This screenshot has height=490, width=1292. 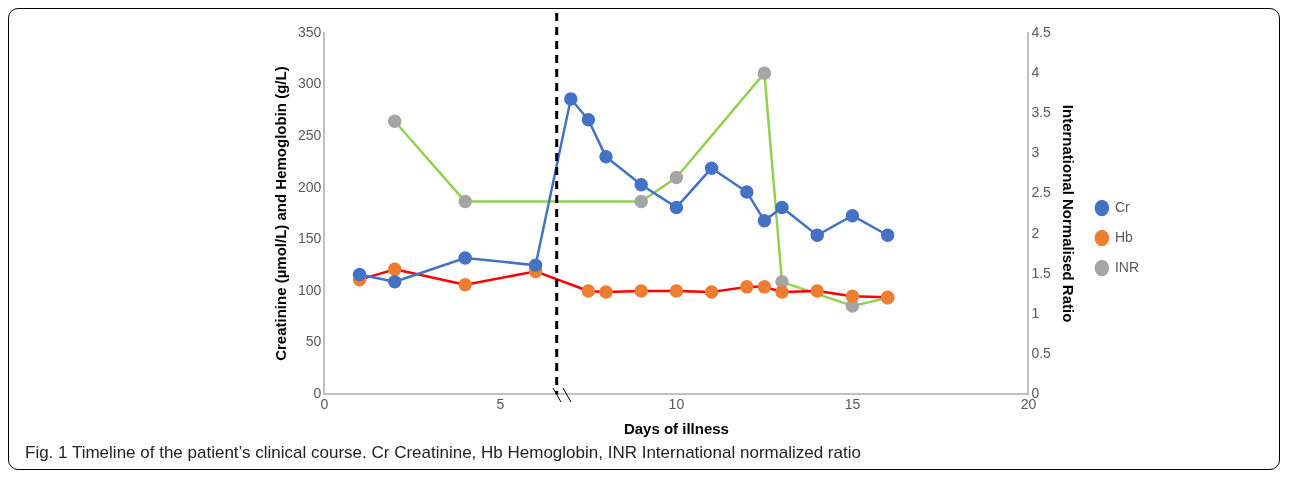 I want to click on y2-tick-label: 3.5, so click(x=1041, y=112).